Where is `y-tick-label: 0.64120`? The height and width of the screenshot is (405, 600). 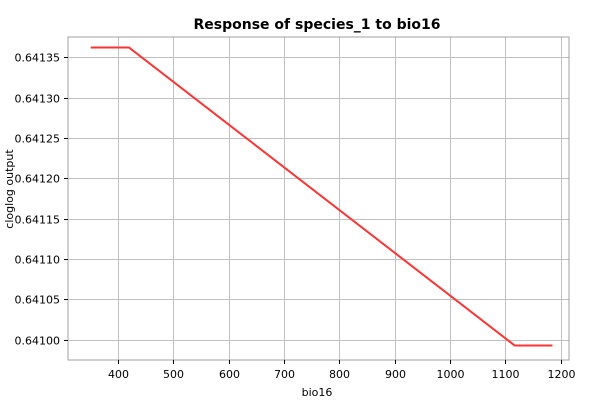 y-tick-label: 0.64120 is located at coordinates (38, 179).